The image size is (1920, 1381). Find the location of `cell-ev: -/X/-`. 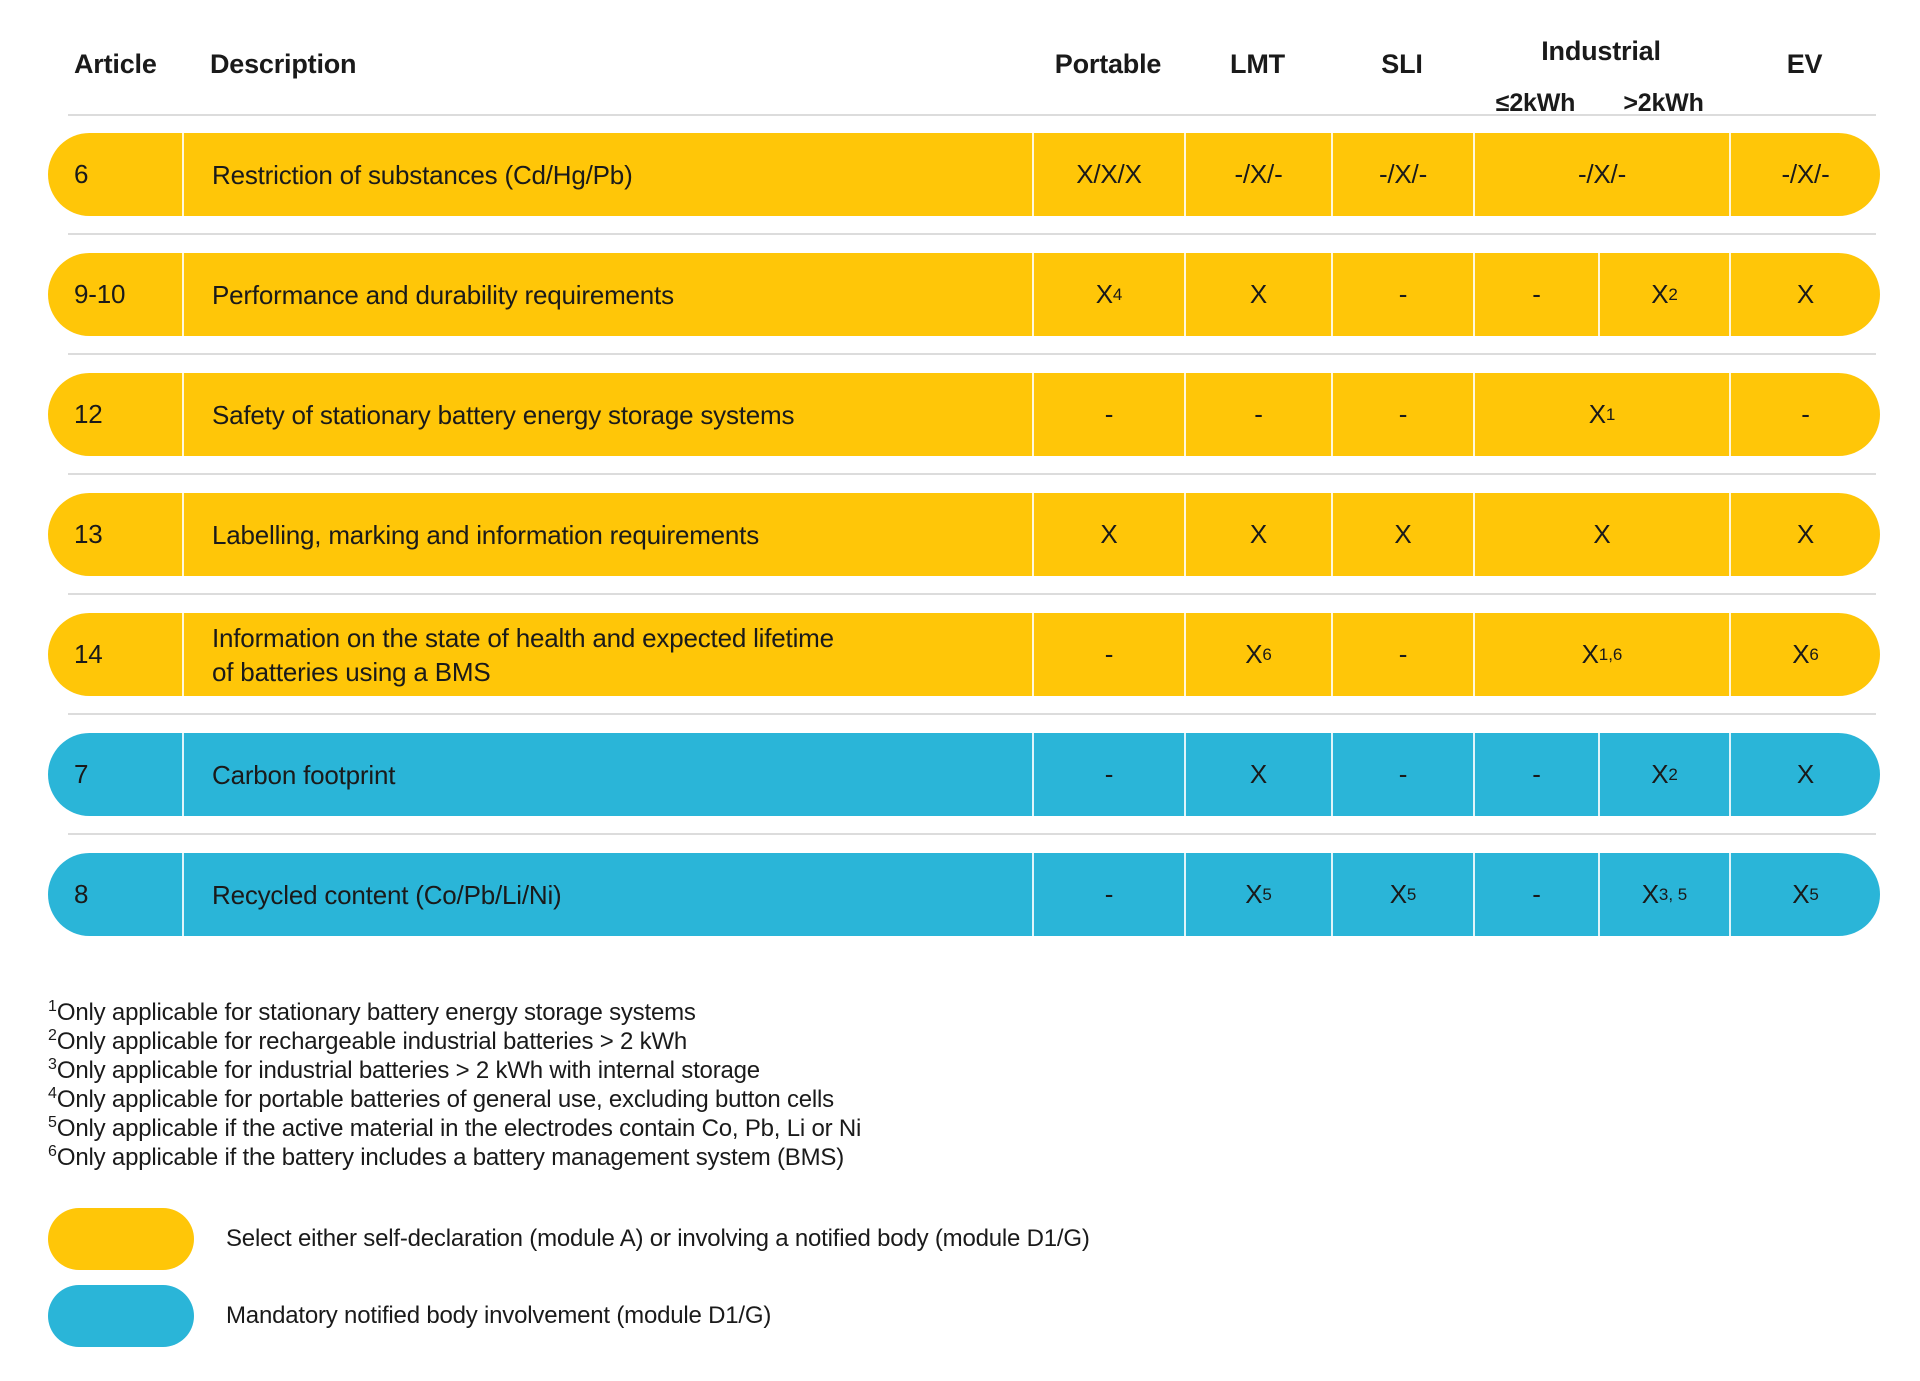

cell-ev: -/X/- is located at coordinates (1804, 174).